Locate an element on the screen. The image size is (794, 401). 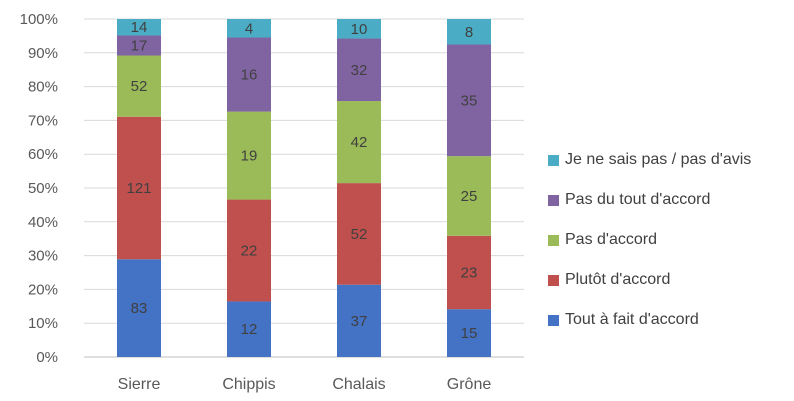
legend-label: Pas du tout d'accord is located at coordinates (638, 199).